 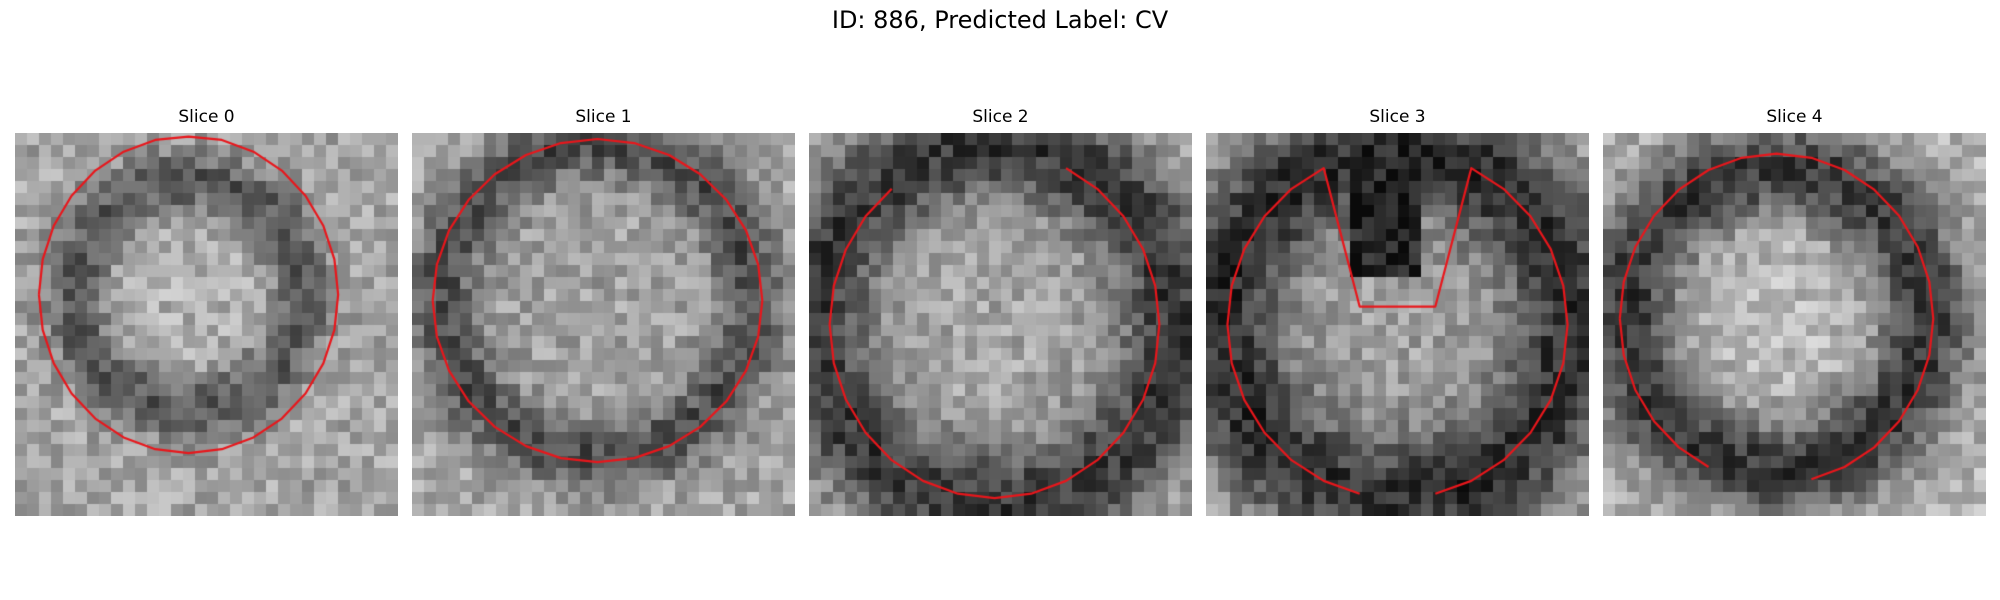 I want to click on slice-title-3: Slice 3, so click(x=1397, y=117).